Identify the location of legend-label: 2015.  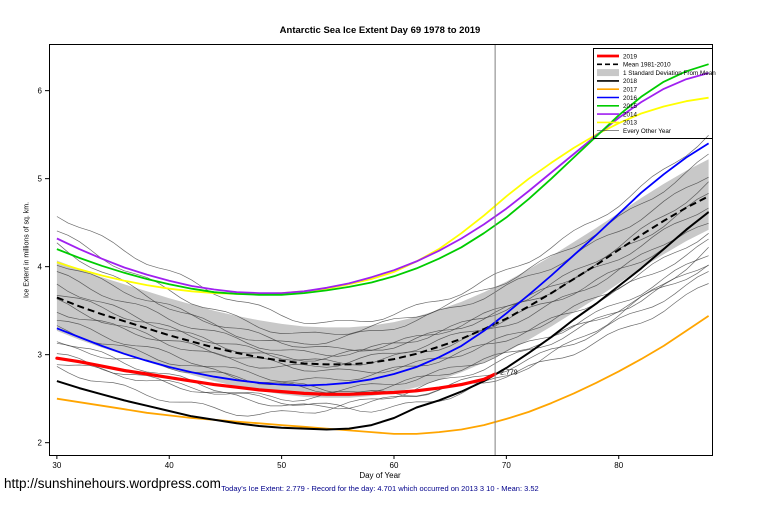
(630, 106).